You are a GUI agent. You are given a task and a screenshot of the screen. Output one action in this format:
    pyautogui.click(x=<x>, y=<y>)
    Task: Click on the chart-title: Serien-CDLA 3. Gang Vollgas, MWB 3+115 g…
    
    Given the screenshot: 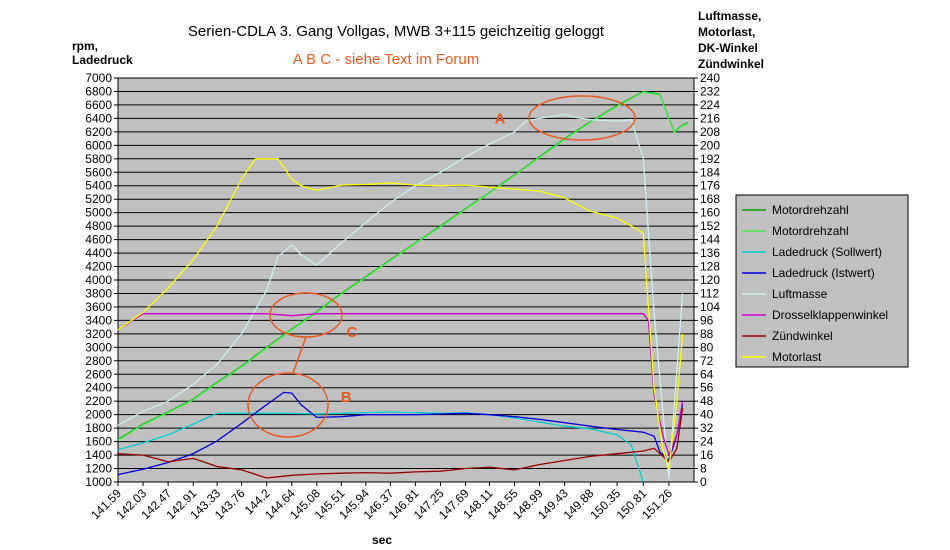 What is the action you would take?
    pyautogui.click(x=396, y=31)
    